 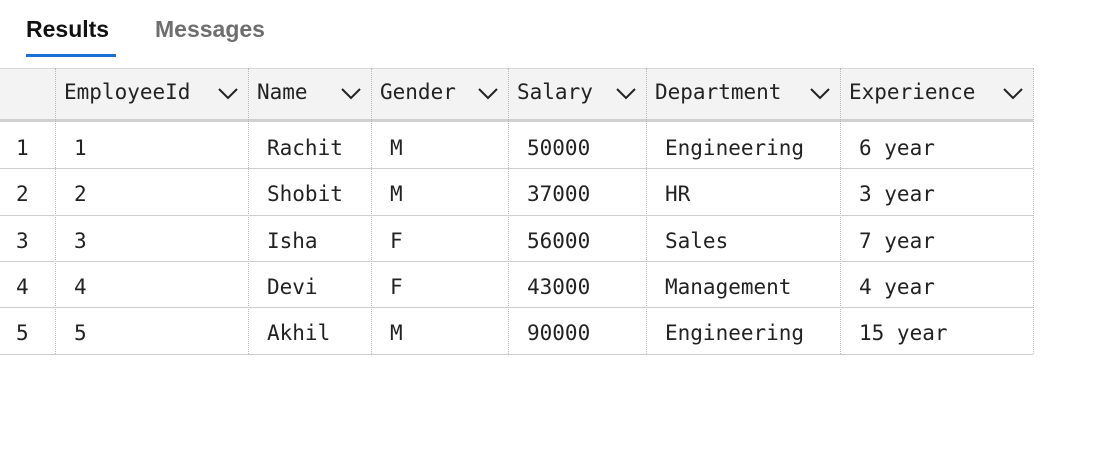 What do you see at coordinates (282, 92) in the screenshot?
I see `column-header: Name` at bounding box center [282, 92].